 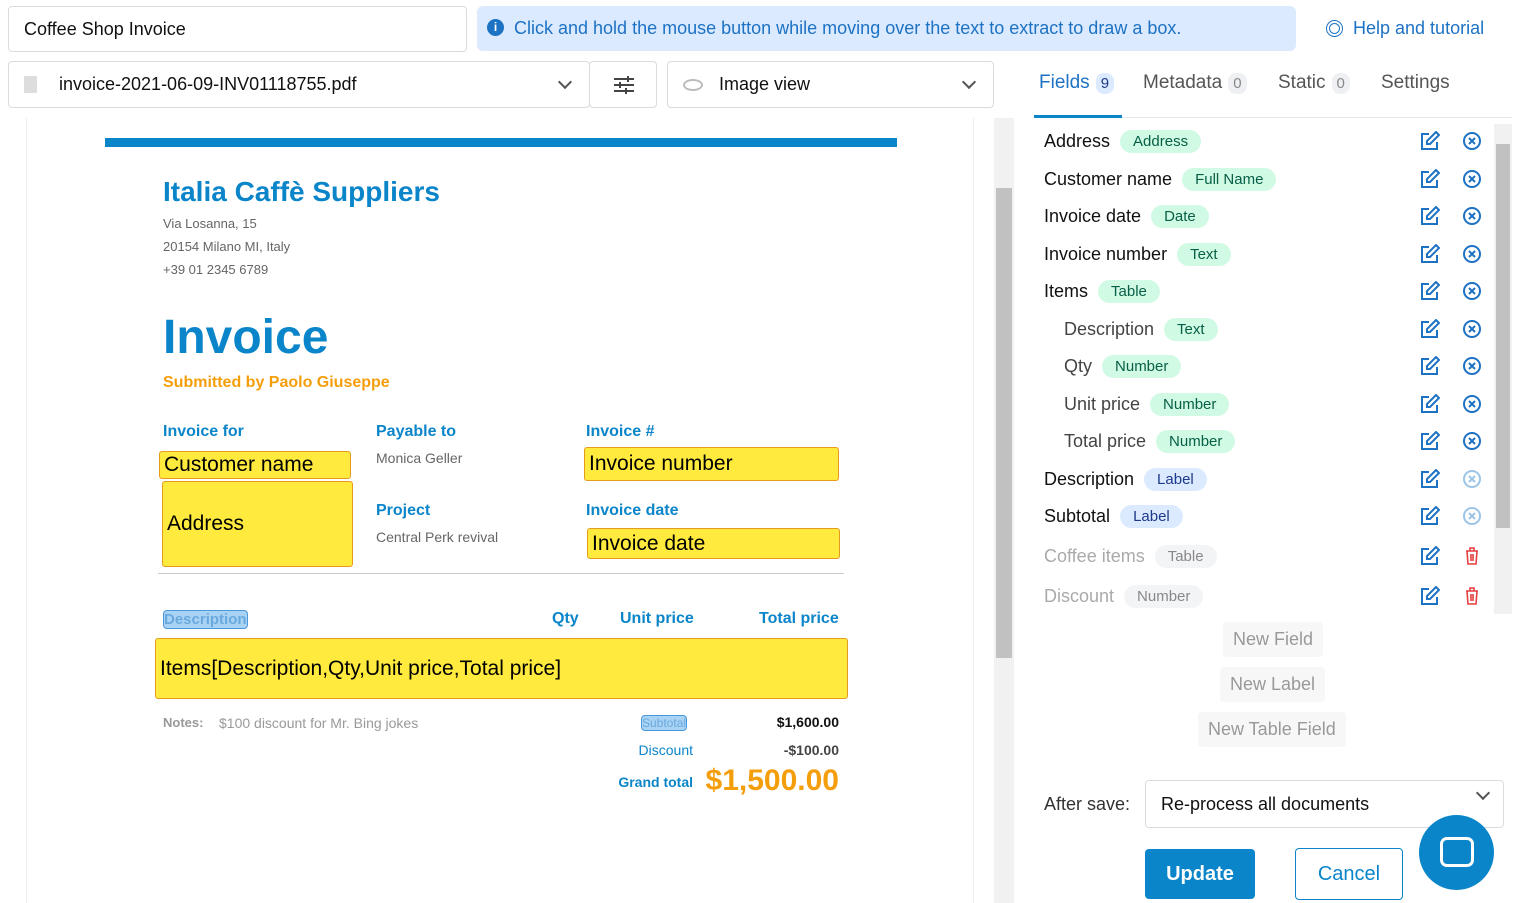 I want to click on info-icon: i, so click(x=495, y=27).